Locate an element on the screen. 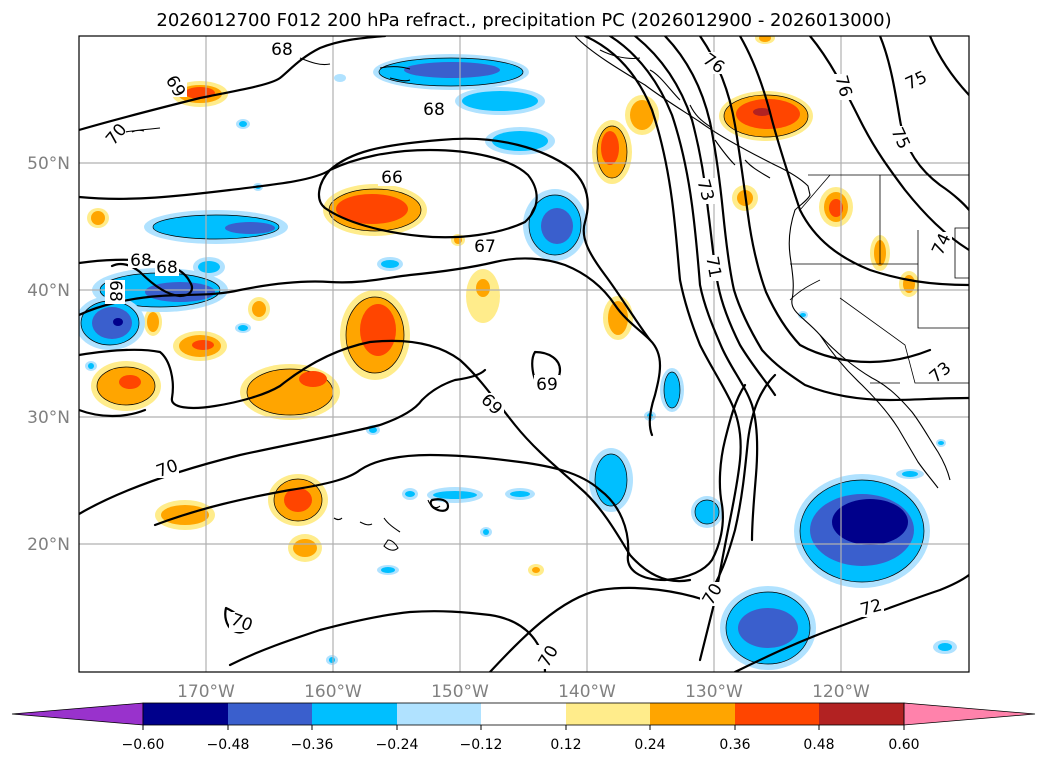 This screenshot has width=1047, height=765. colorbar-extend-low is located at coordinates (77, 714).